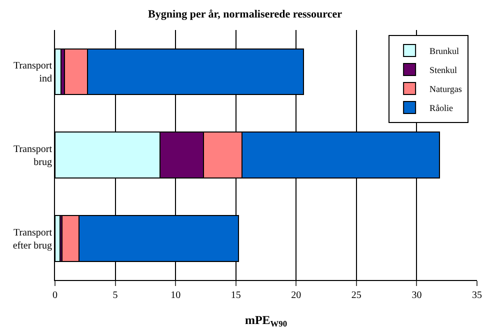 The height and width of the screenshot is (332, 490). What do you see at coordinates (55, 295) in the screenshot?
I see `x-tick-label: 0` at bounding box center [55, 295].